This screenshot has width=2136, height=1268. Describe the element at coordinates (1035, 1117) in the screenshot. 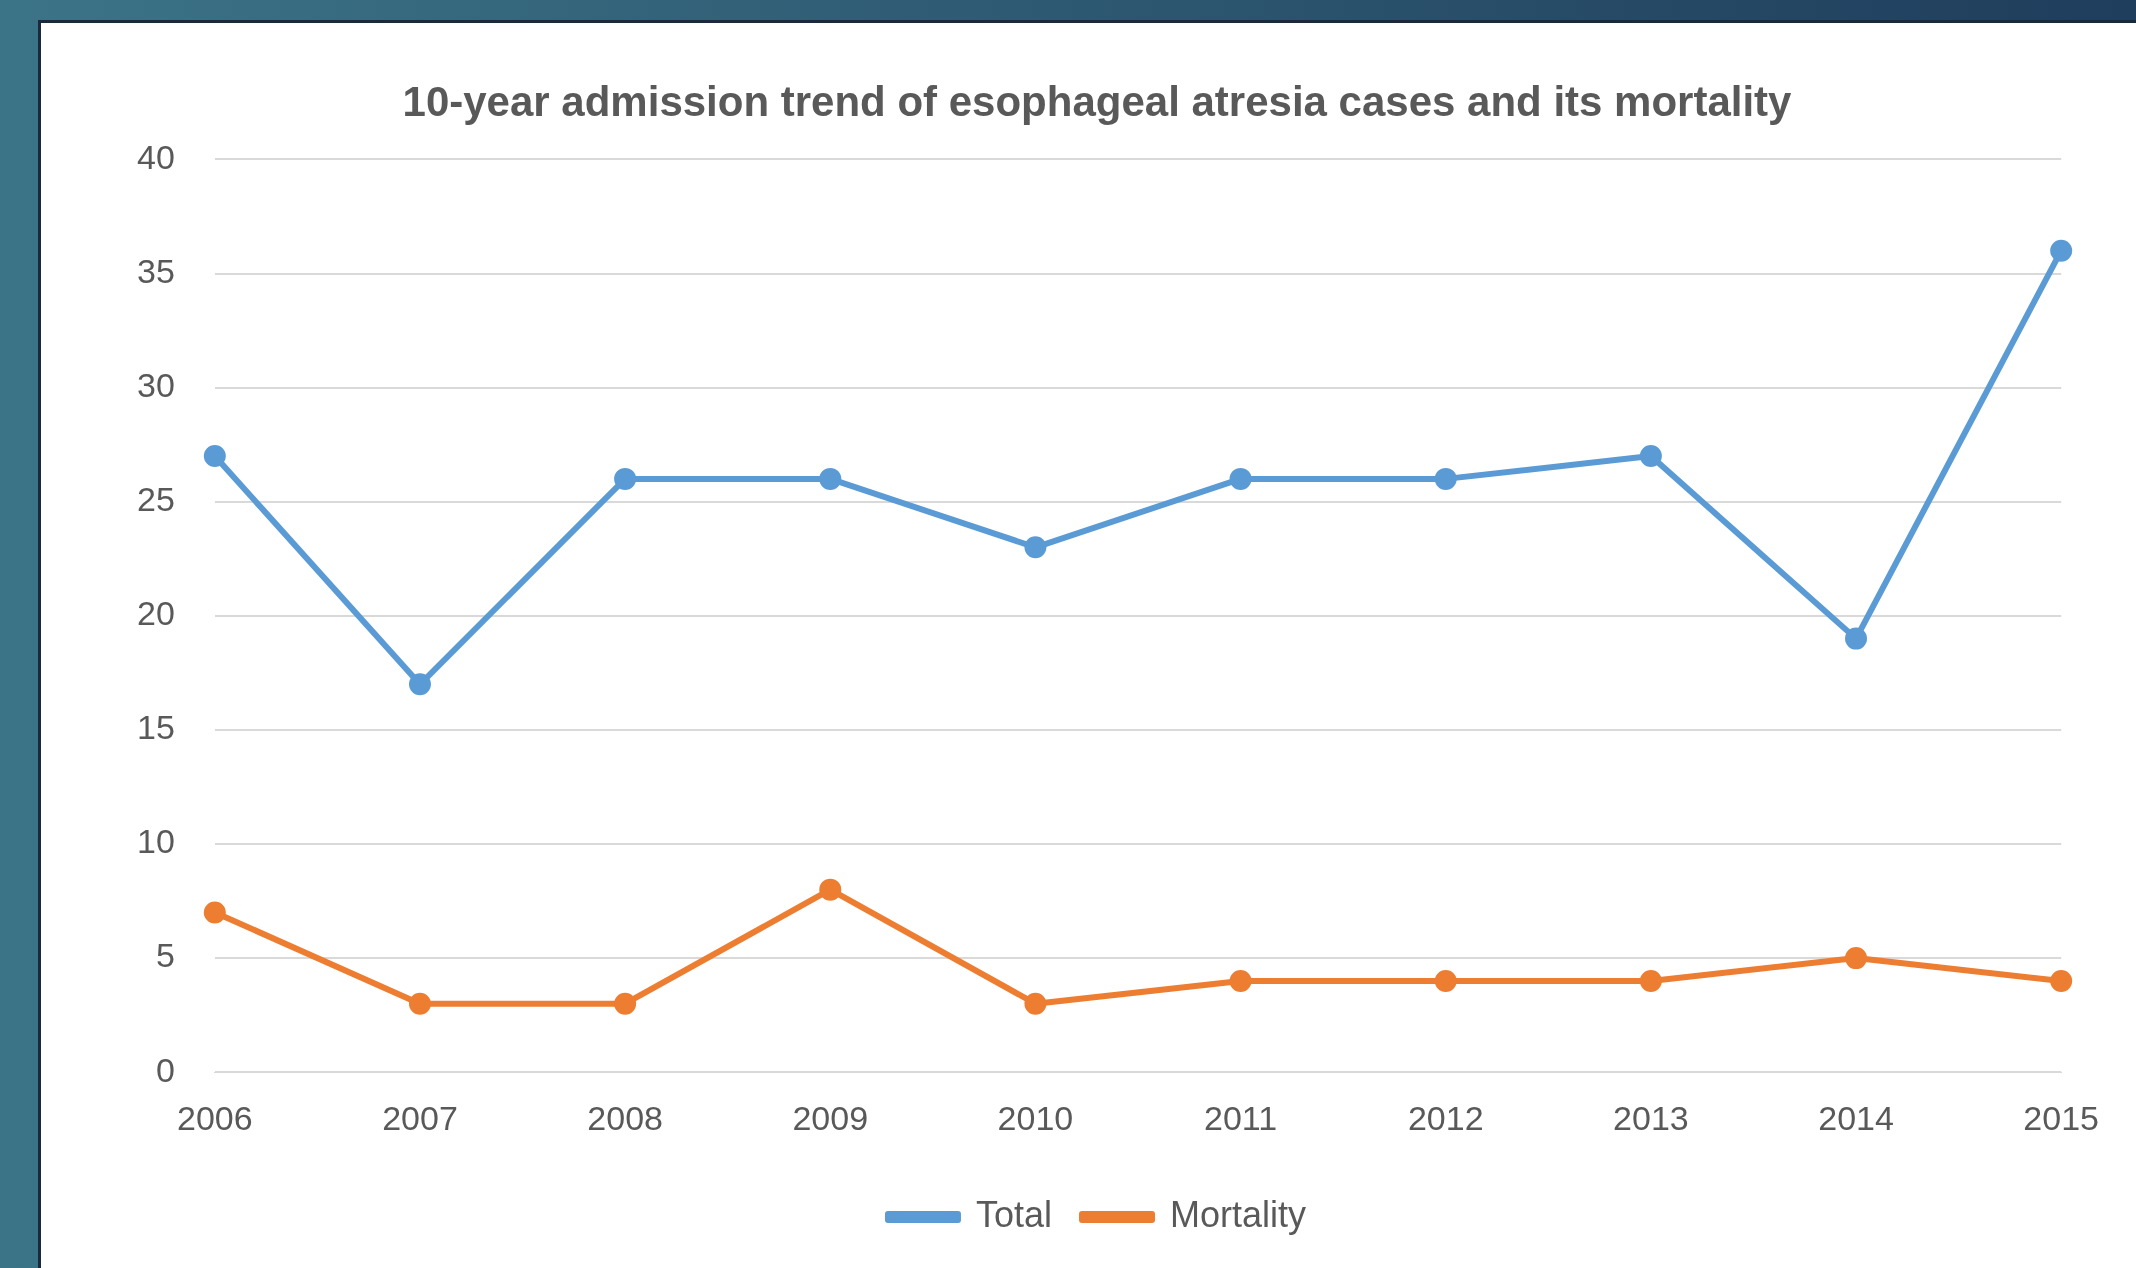

I see `x-tick-label: 2010` at that location.